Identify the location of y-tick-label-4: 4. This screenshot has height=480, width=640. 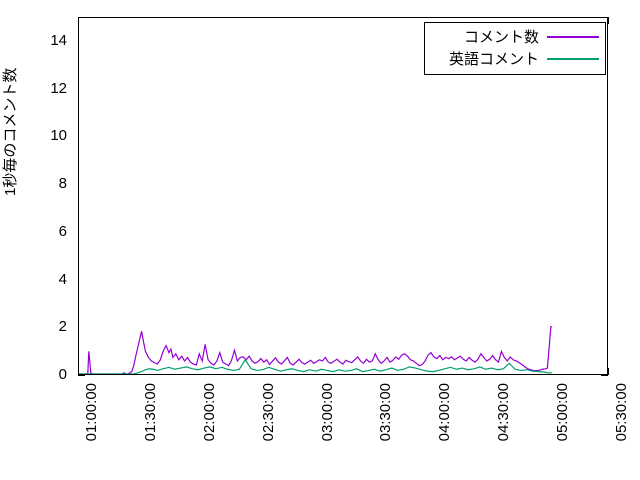
(62, 279).